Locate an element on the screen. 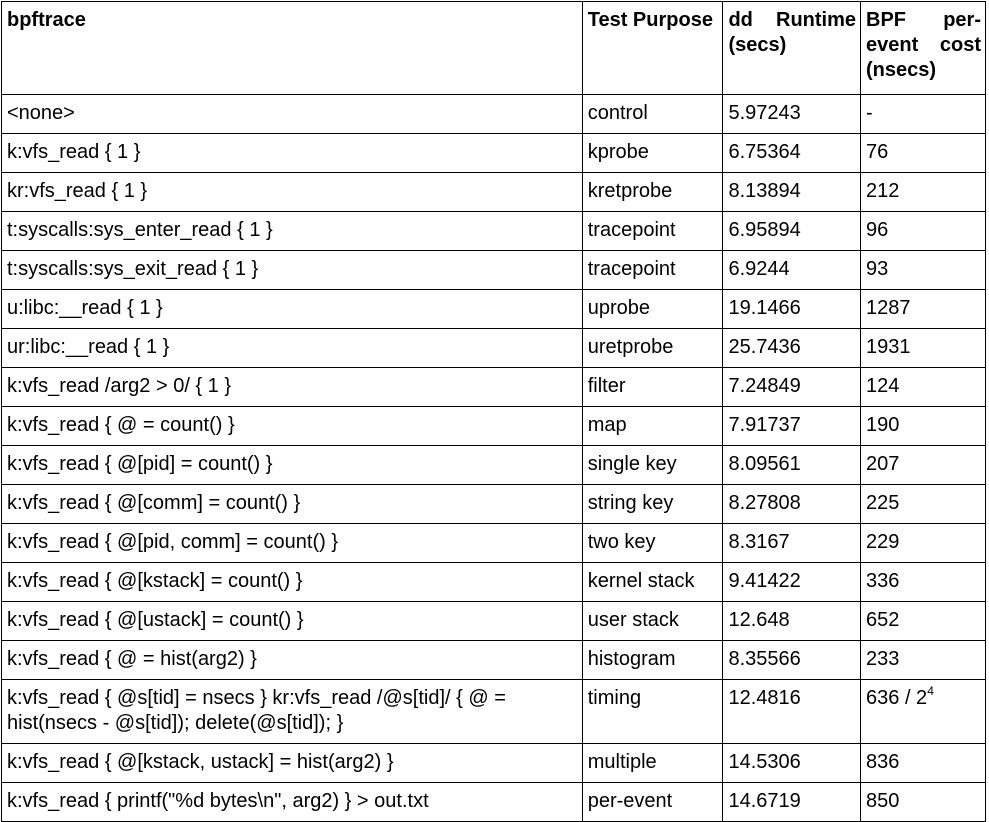 Image resolution: width=989 pixels, height=822 pixels. bpftrace-cell: u:libc:__read { 1 } is located at coordinates (292, 309).